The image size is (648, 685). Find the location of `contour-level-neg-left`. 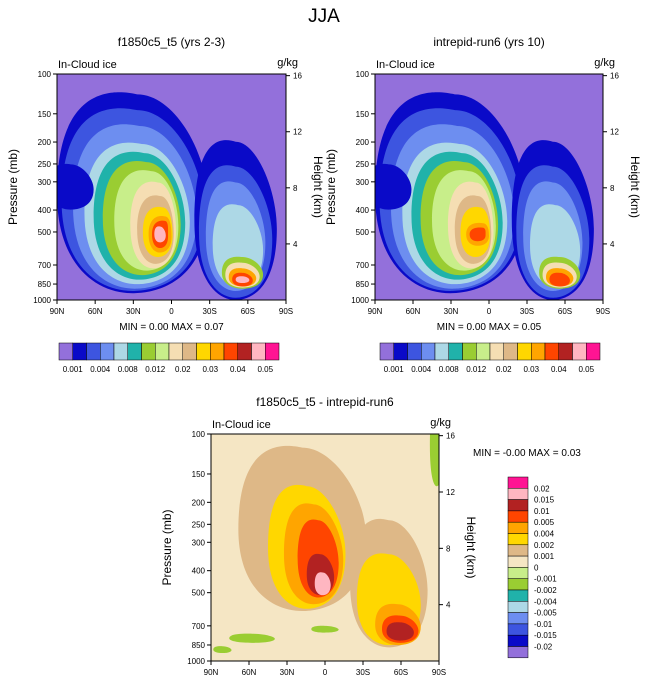

contour-level-neg-left is located at coordinates (222, 650).